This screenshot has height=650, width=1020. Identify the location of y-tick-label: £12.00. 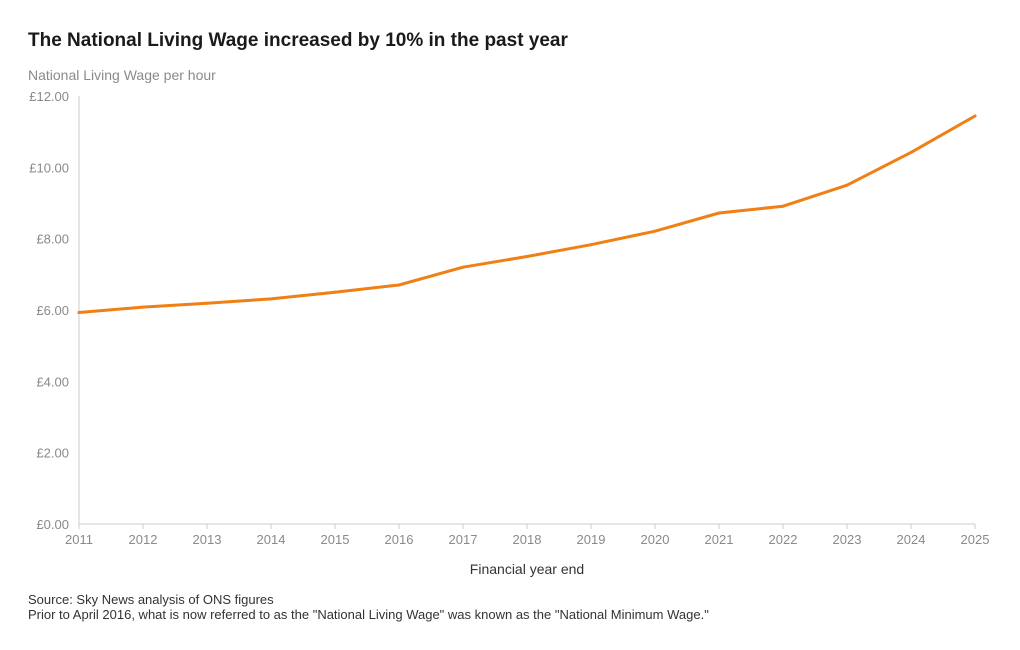
(49, 96).